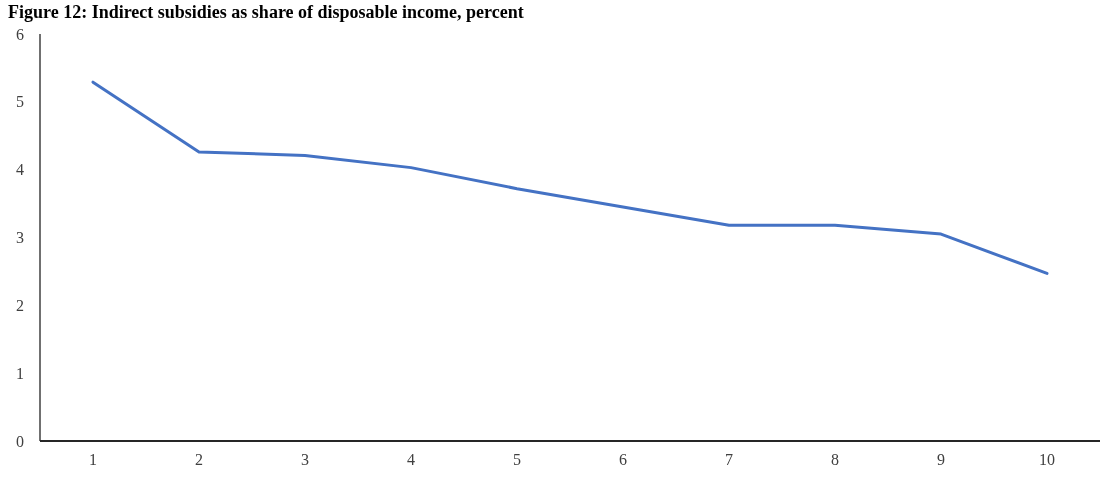 The width and height of the screenshot is (1110, 477). Describe the element at coordinates (20, 34) in the screenshot. I see `y-tick-label: 6` at that location.